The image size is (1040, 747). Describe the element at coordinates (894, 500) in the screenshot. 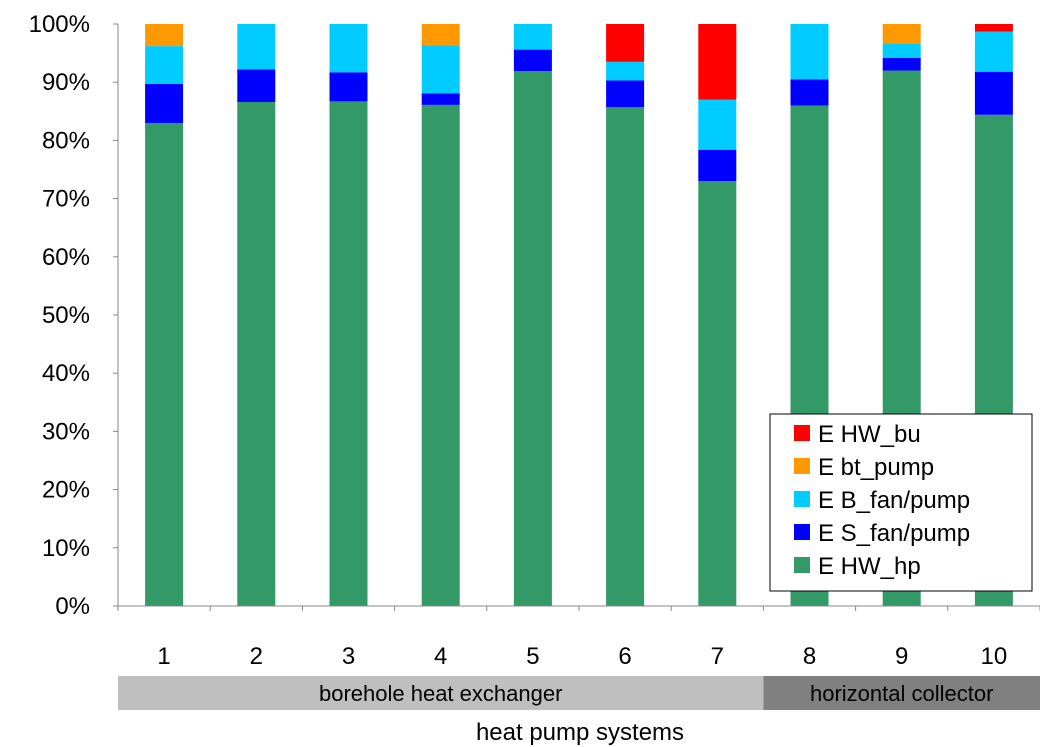

I see `legend-label: E B_fan/pump` at that location.